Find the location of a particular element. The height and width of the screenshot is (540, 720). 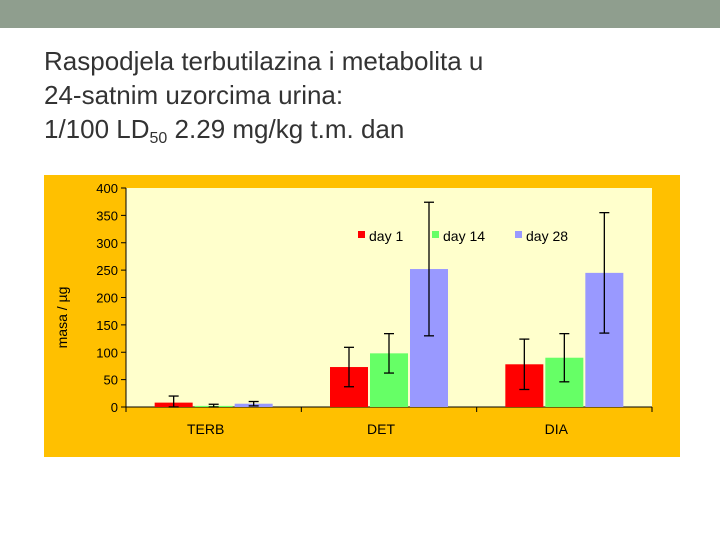

y-tick-label: 250 is located at coordinates (107, 270).